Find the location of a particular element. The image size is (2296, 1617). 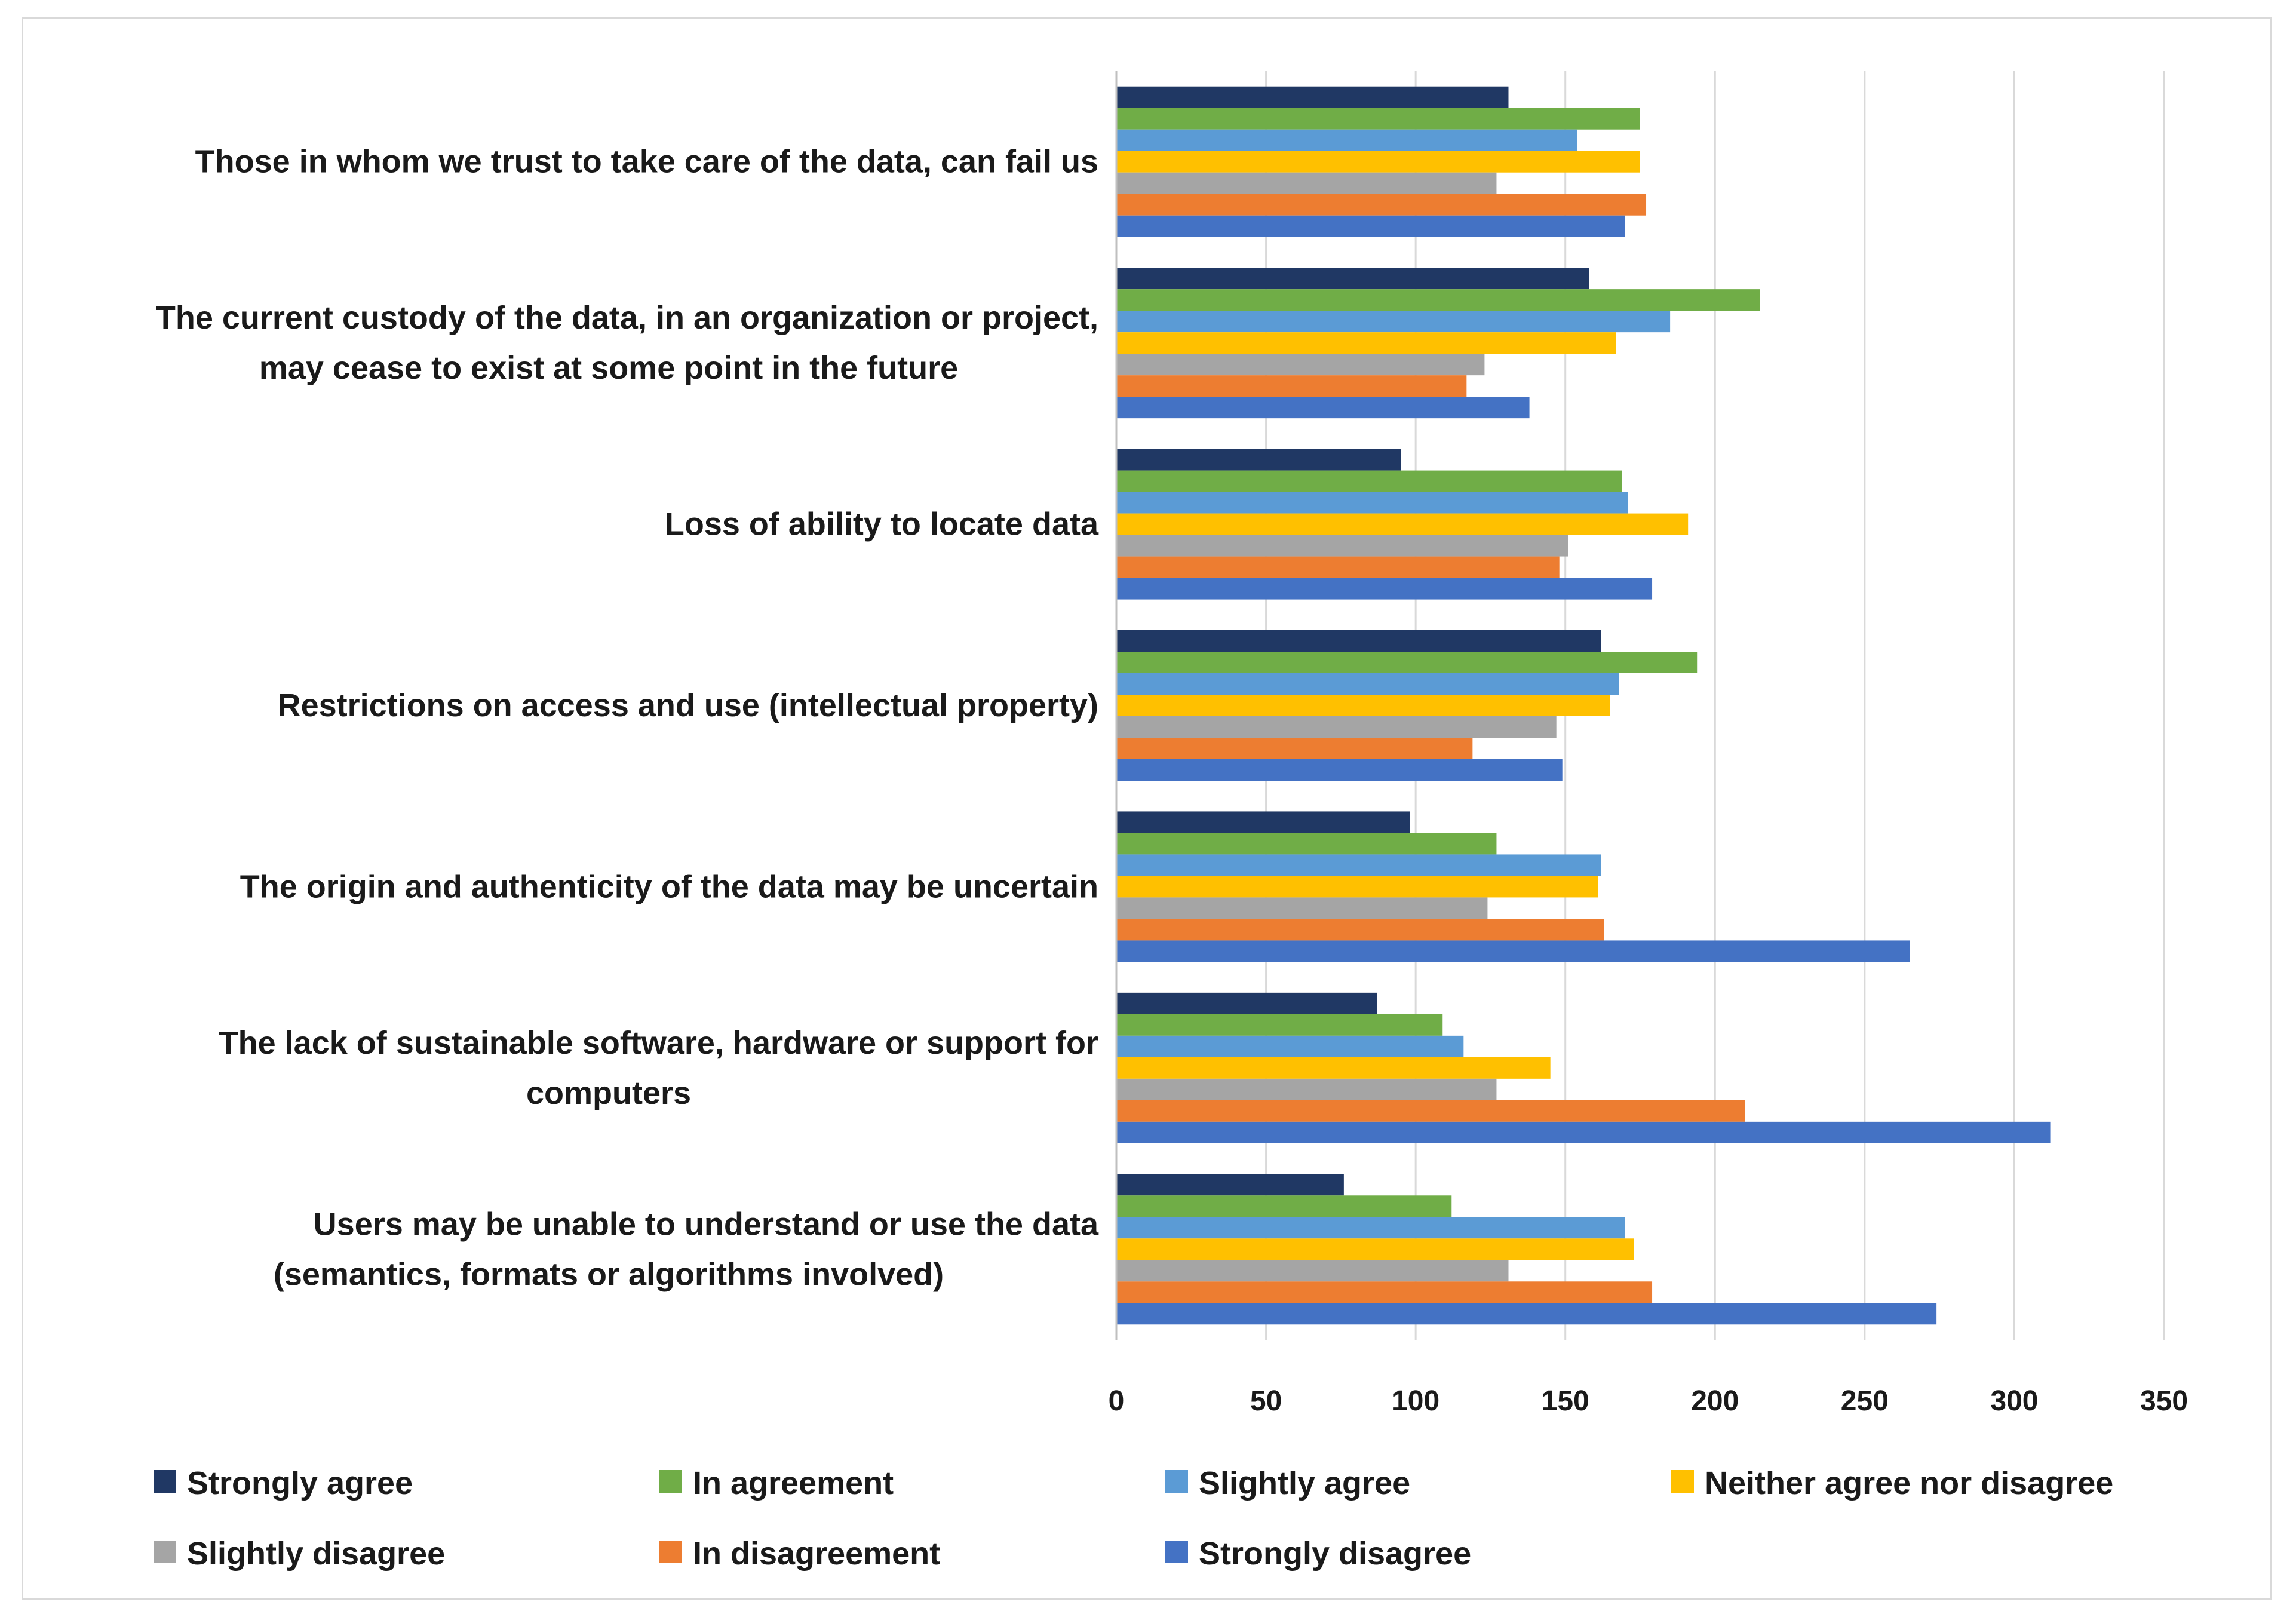

legend-label: Slightly disagree is located at coordinates (316, 1554).